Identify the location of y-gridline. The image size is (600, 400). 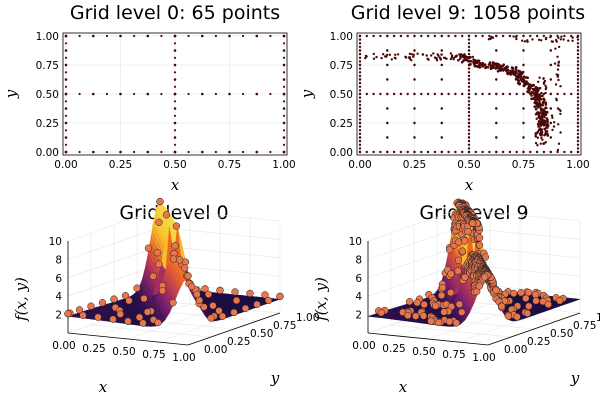
(451, 285).